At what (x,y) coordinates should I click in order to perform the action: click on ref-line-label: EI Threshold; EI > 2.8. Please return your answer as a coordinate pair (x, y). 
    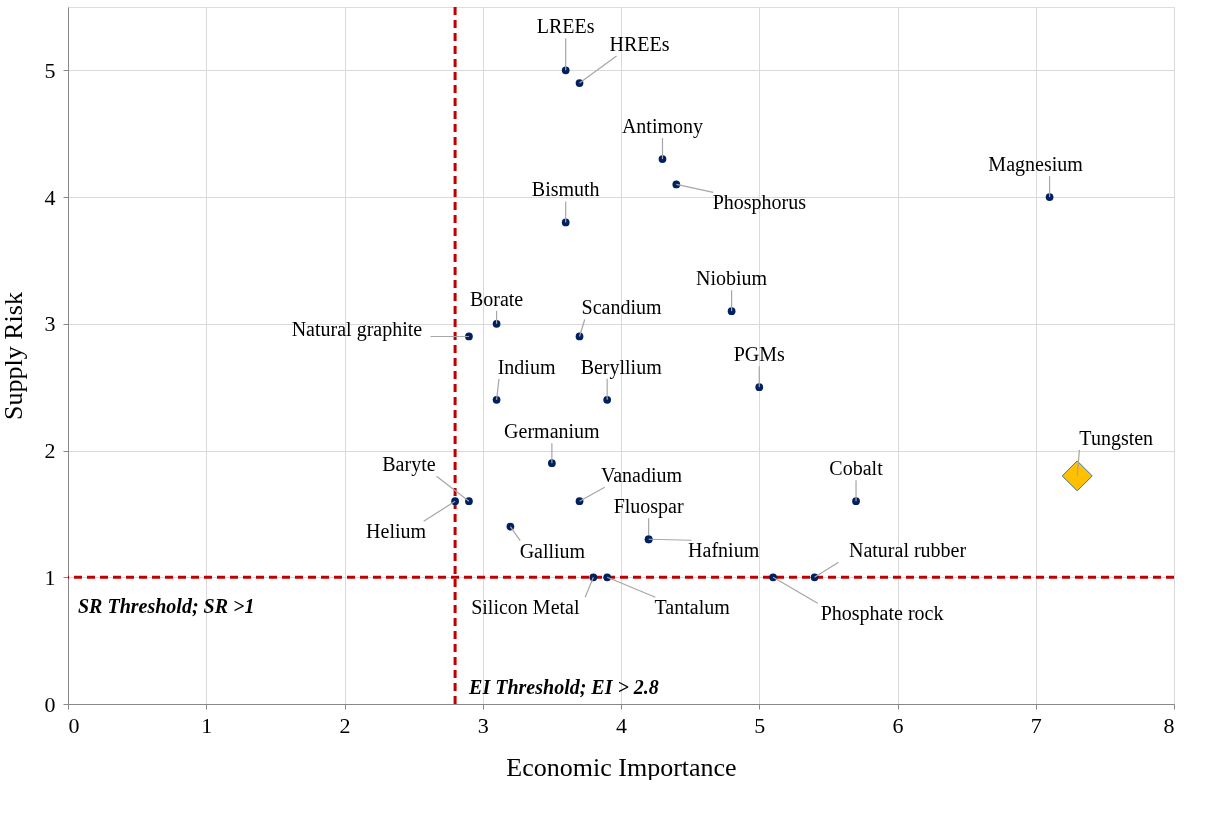
    Looking at the image, I should click on (563, 687).